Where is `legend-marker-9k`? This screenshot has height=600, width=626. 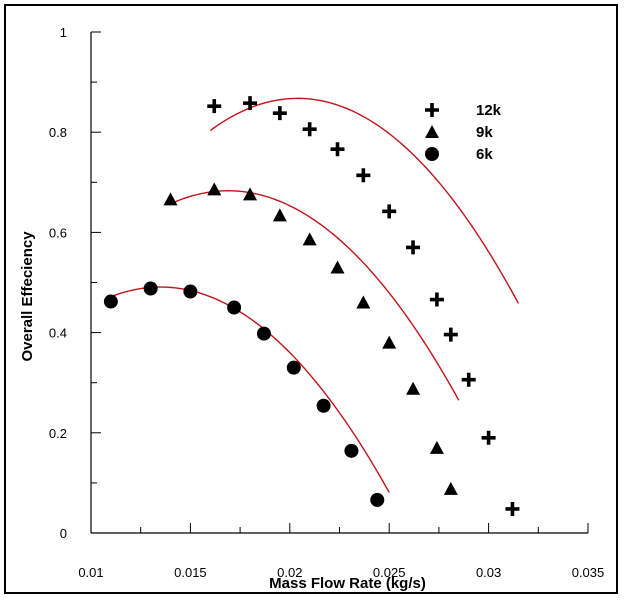
legend-marker-9k is located at coordinates (432, 131).